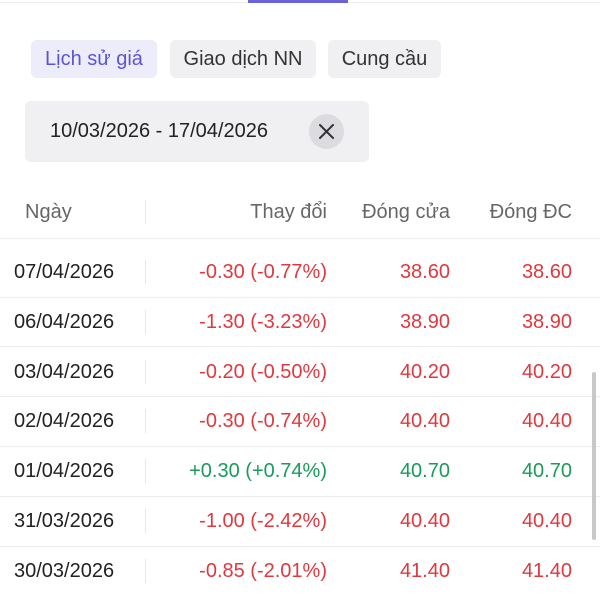 The width and height of the screenshot is (600, 600). What do you see at coordinates (64, 321) in the screenshot?
I see `table-cell: 06/04/2026` at bounding box center [64, 321].